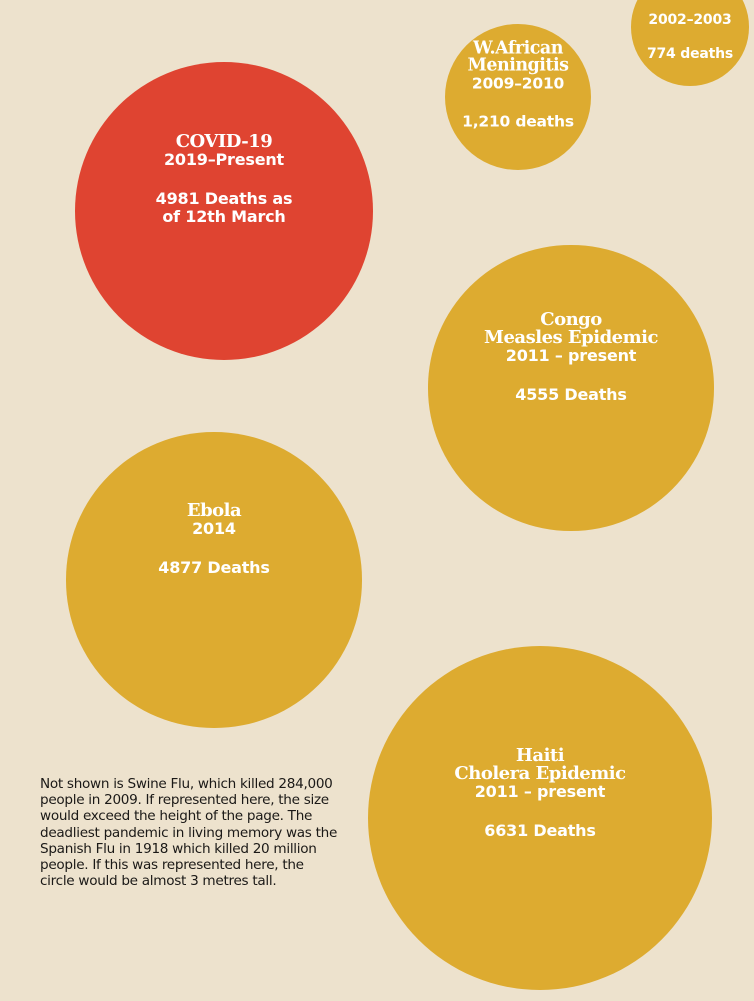 The height and width of the screenshot is (1001, 754). I want to click on bubble-congo-measles-epidemic, so click(571, 388).